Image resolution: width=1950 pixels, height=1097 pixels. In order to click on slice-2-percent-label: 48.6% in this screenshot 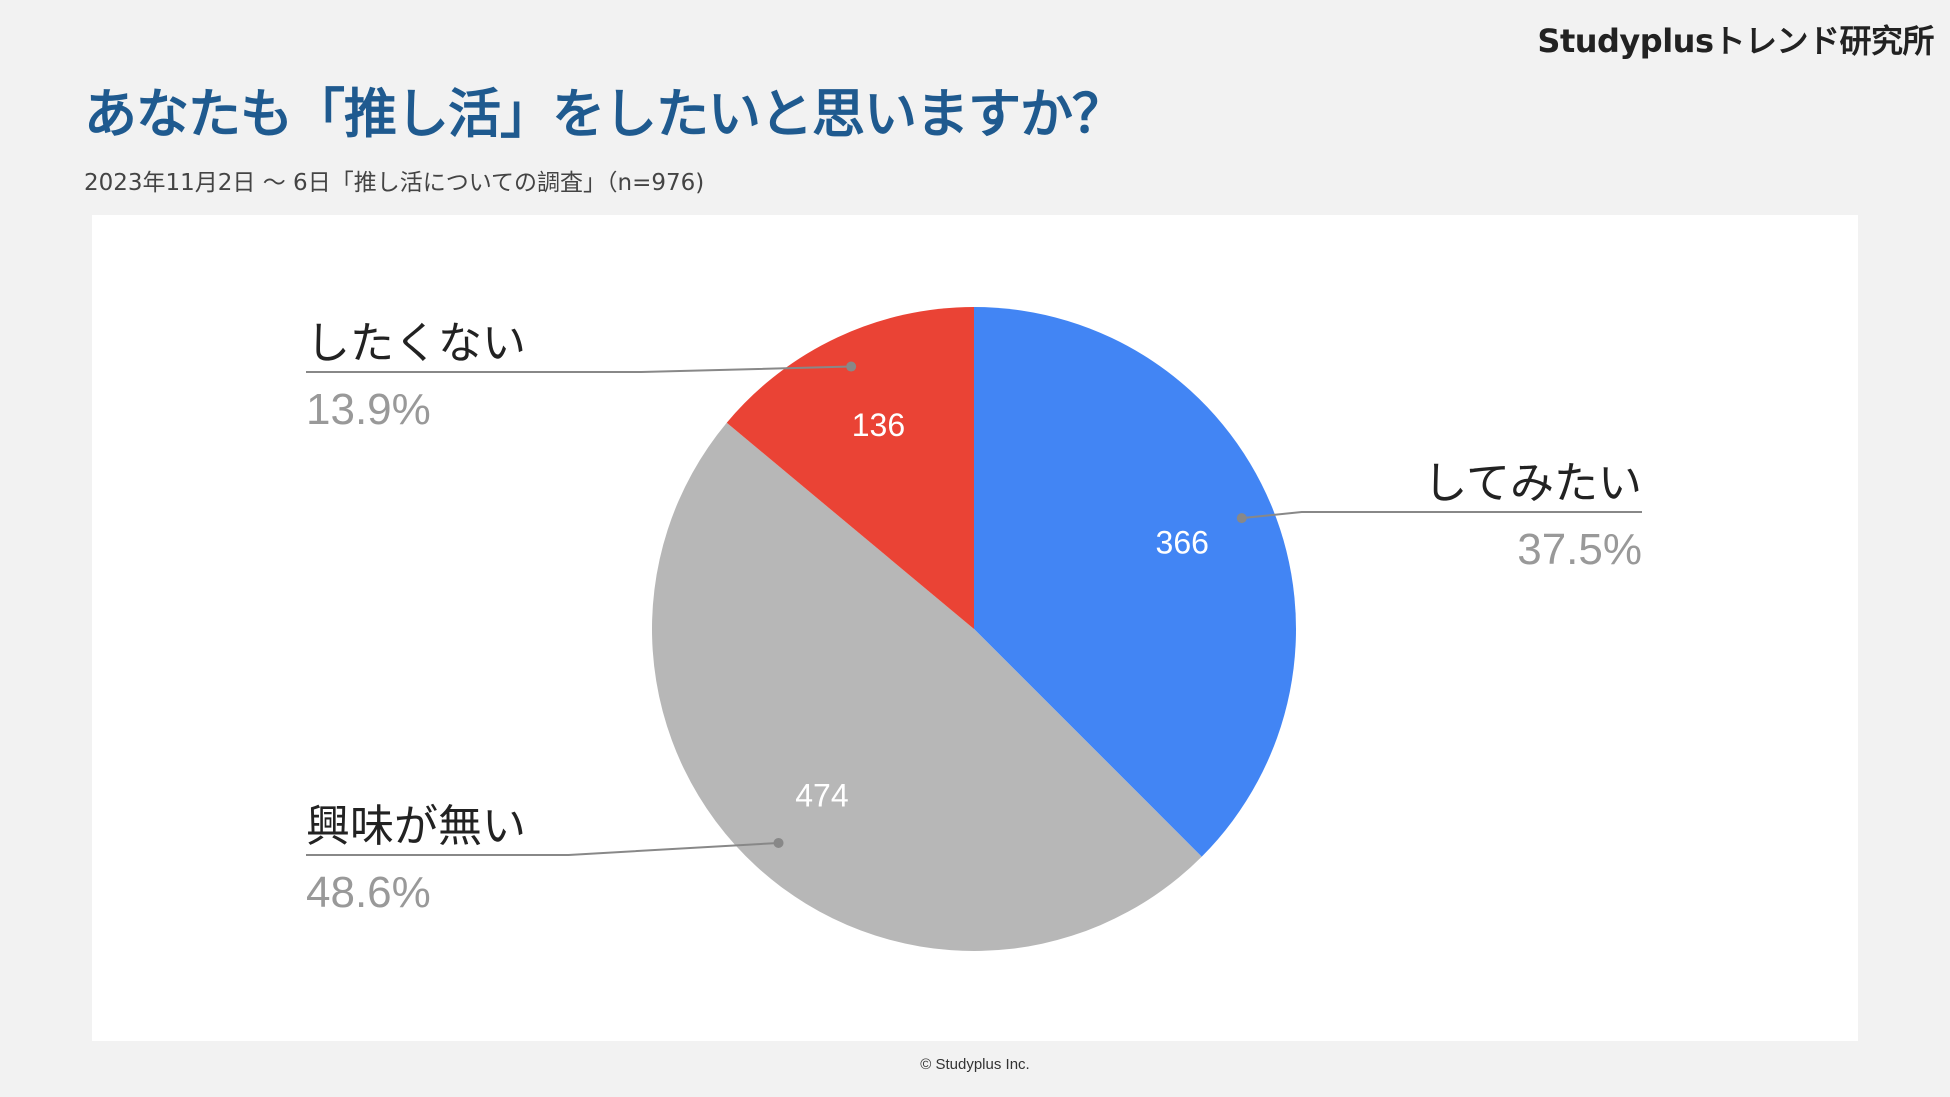, I will do `click(368, 892)`.